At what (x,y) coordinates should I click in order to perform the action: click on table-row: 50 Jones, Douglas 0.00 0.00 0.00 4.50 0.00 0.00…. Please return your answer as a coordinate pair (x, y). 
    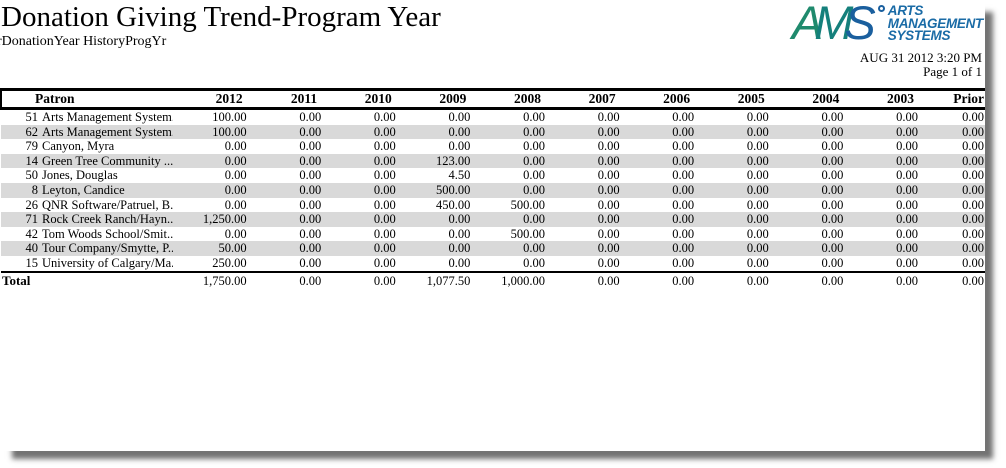
    Looking at the image, I should click on (493, 175).